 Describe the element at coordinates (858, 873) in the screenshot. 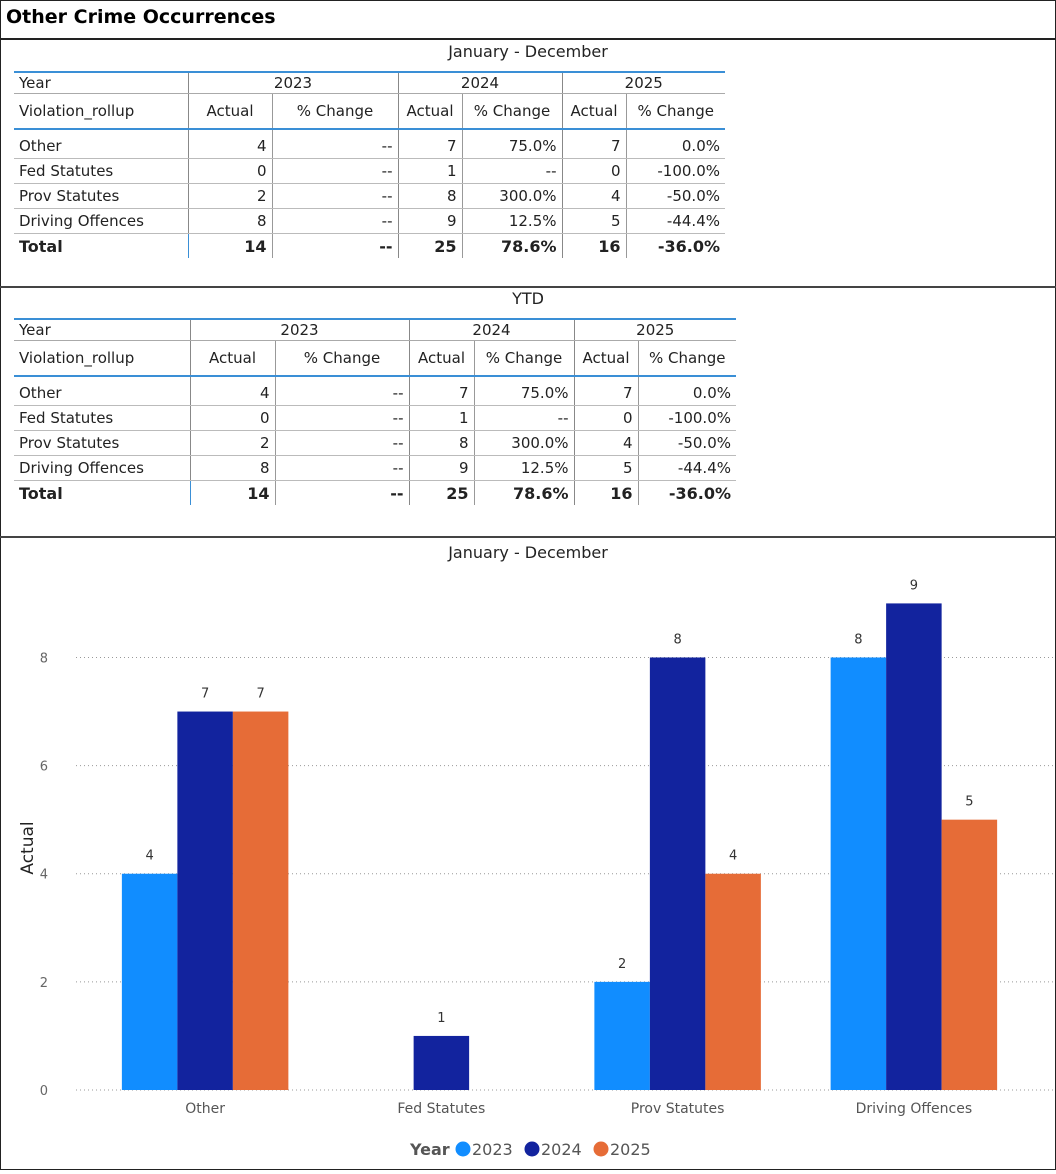

I see `bar-driving-offences-2023` at that location.